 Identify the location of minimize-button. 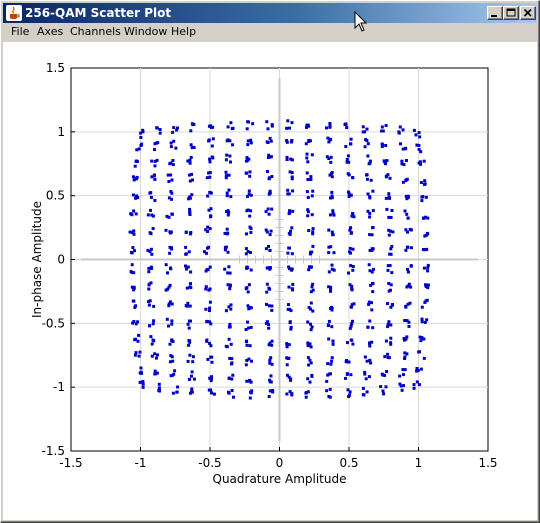
(495, 13).